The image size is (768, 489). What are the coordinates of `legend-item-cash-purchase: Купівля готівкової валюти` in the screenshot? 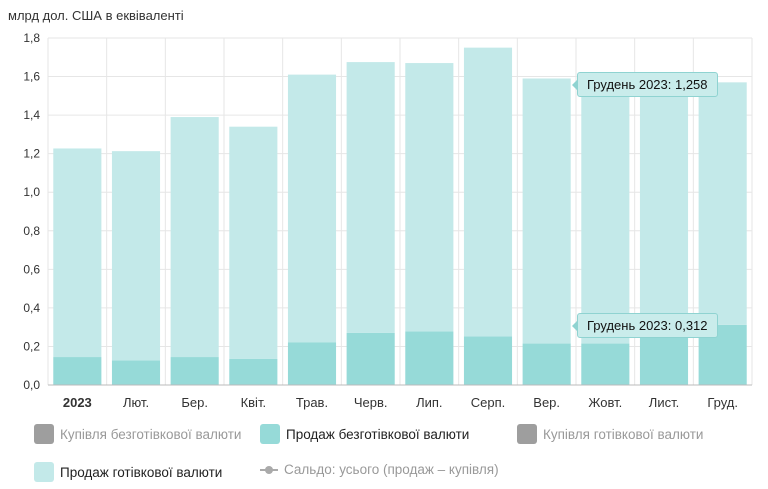 It's located at (610, 434).